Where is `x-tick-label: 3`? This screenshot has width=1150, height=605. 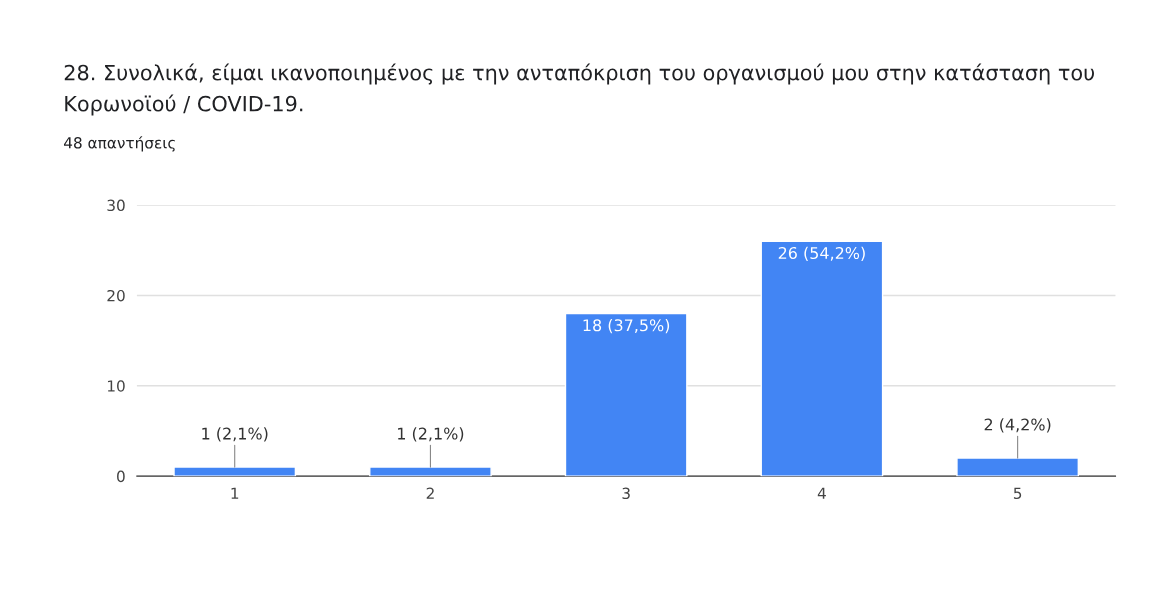 x-tick-label: 3 is located at coordinates (626, 493).